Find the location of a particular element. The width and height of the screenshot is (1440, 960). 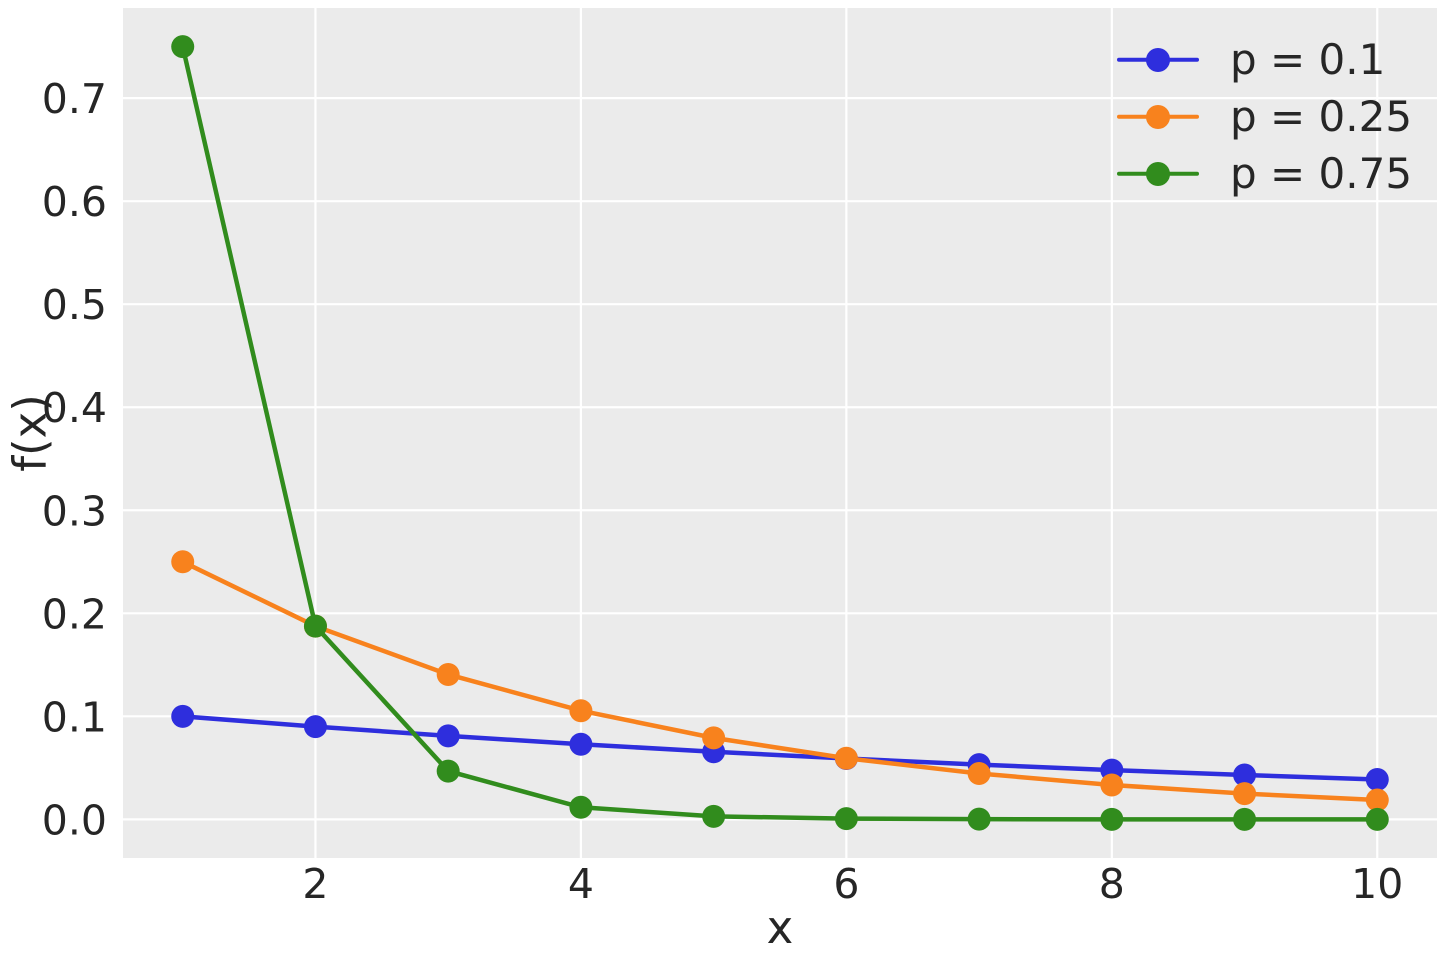

legend-item-p-0.75: p = 0.75 is located at coordinates (1264, 173).